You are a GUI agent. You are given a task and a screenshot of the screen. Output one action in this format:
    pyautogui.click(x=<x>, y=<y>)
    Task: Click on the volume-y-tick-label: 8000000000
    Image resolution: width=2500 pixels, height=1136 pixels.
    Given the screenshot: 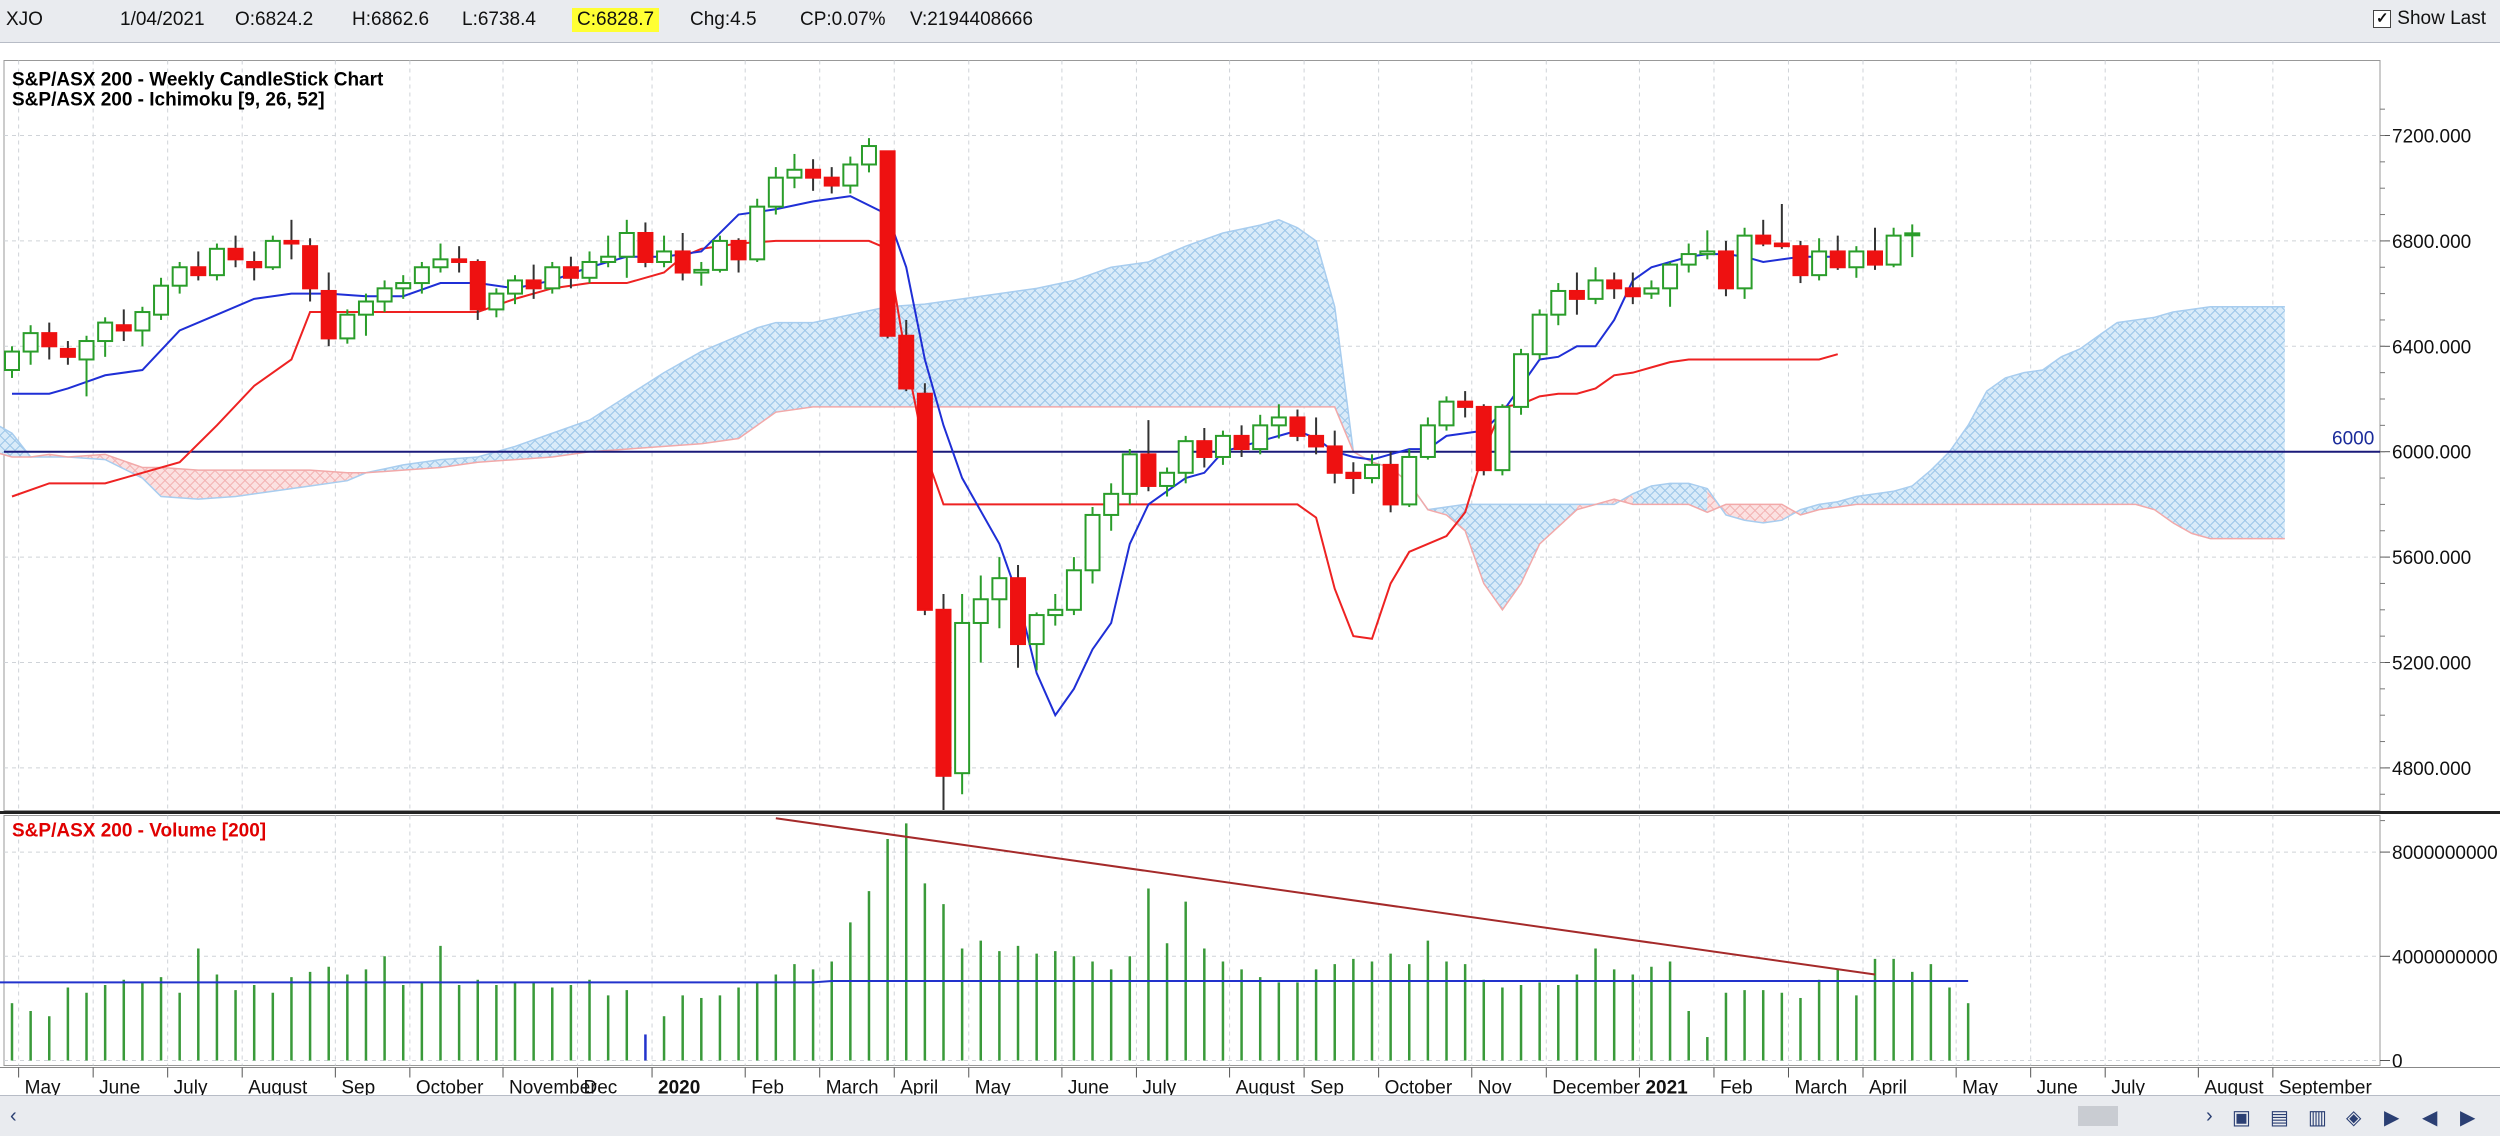 What is the action you would take?
    pyautogui.click(x=2445, y=853)
    